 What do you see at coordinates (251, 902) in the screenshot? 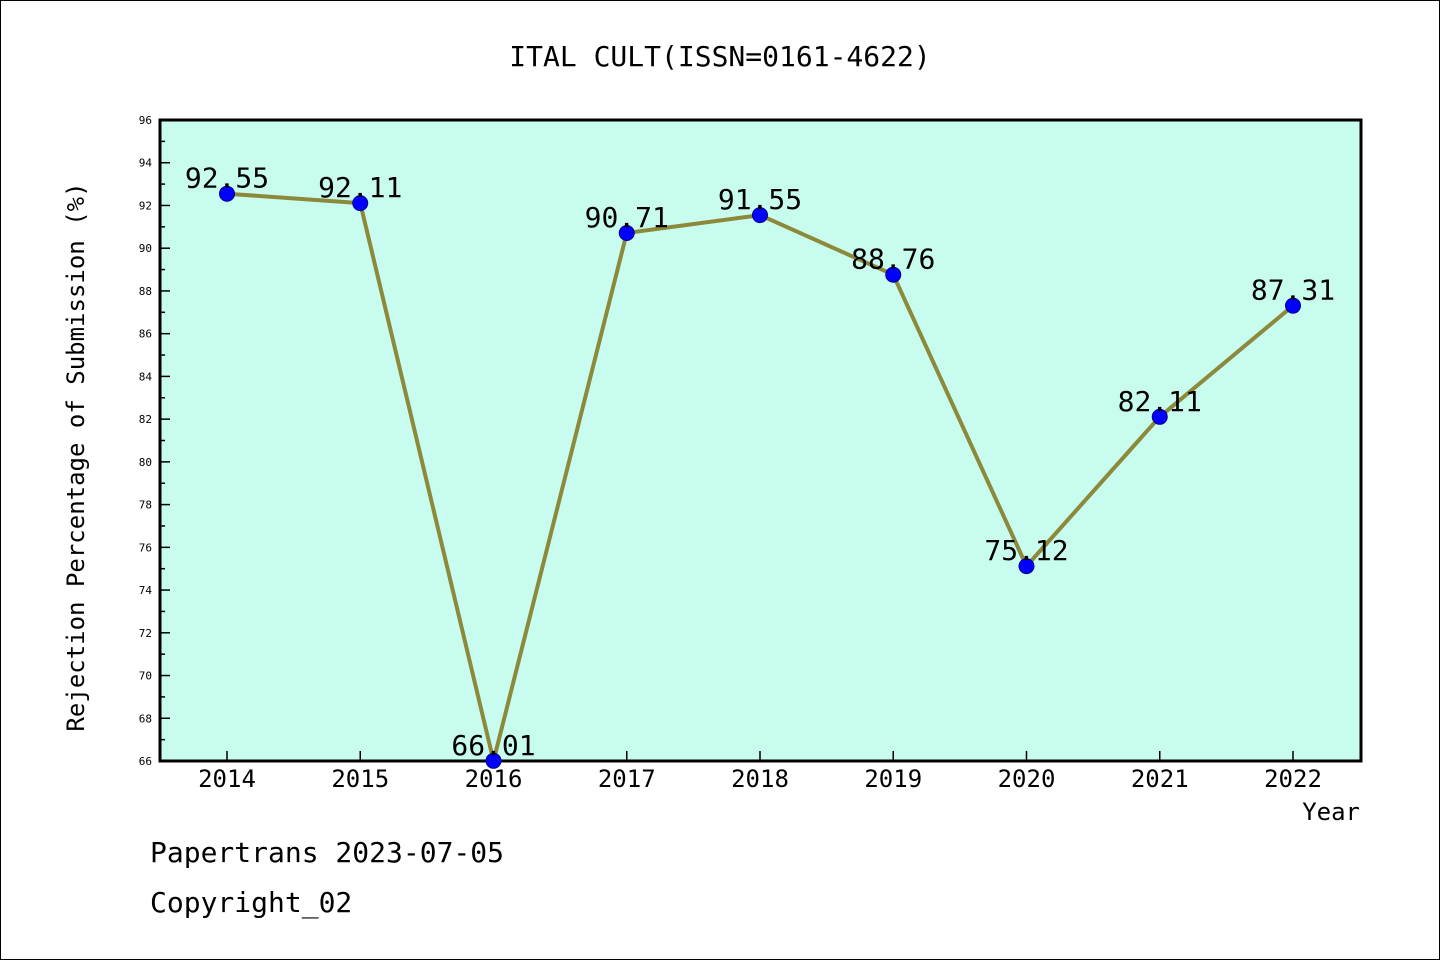
I see `footer-copyright: Copyright_02` at bounding box center [251, 902].